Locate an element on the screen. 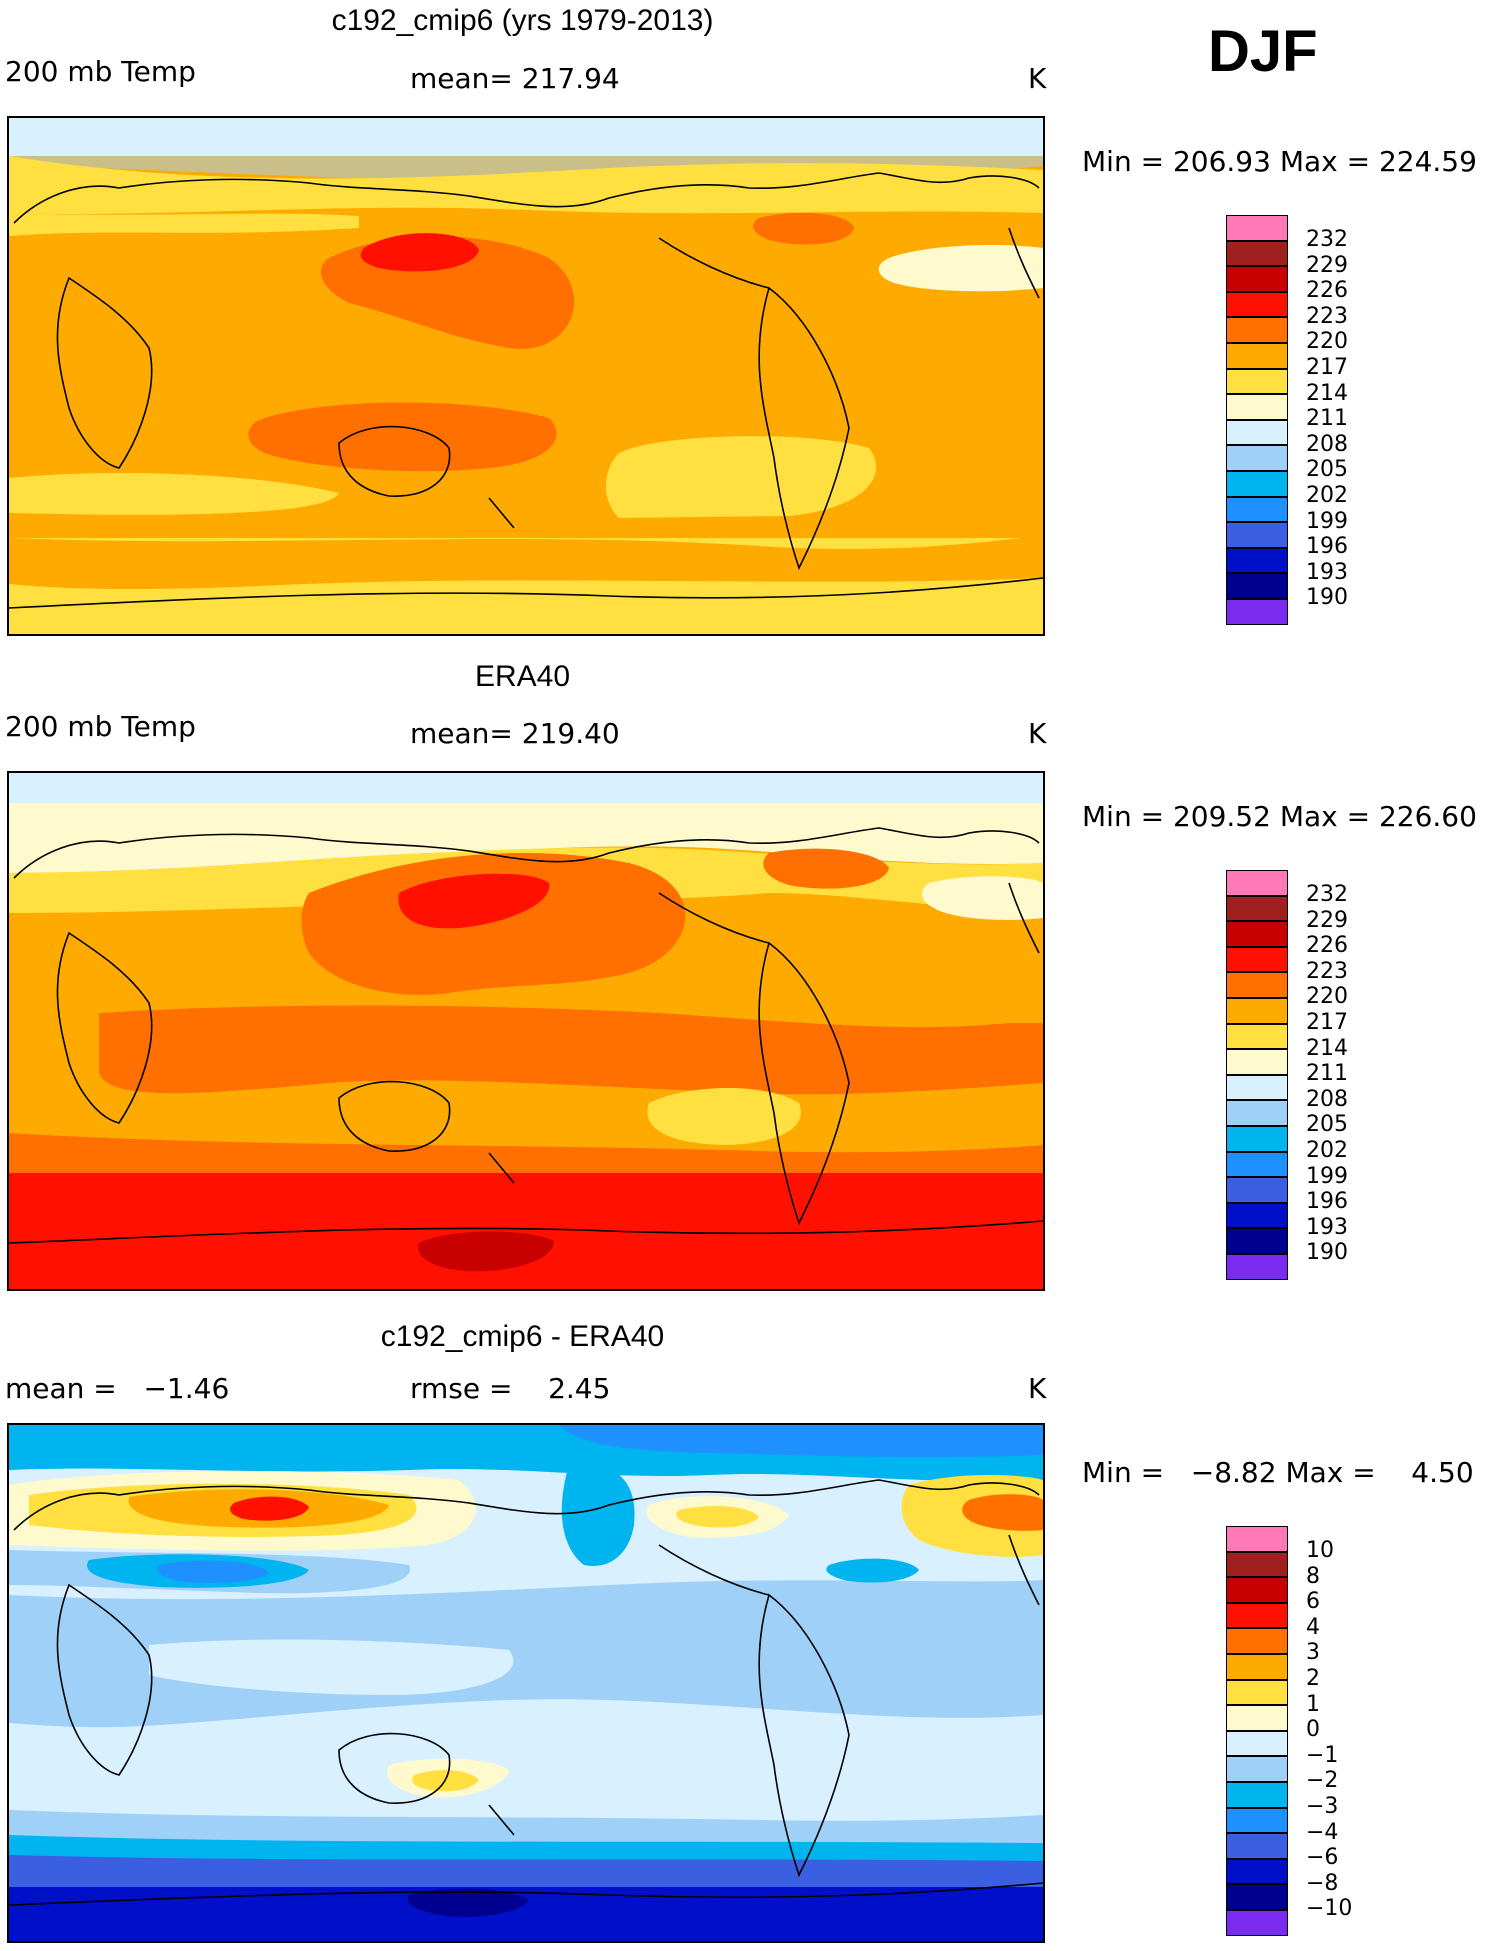 Image resolution: width=1500 pixels, height=1951 pixels. mean-diff-label: mean = −1.46 is located at coordinates (117, 1388).